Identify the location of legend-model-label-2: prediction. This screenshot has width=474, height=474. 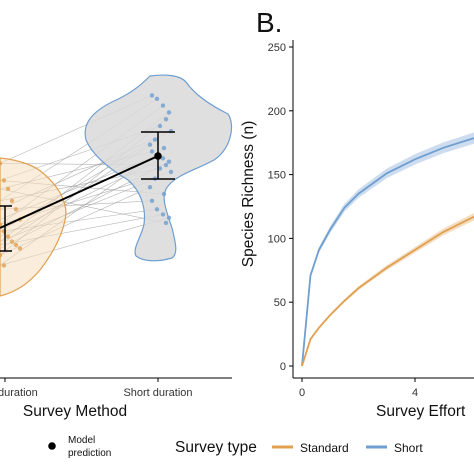
(89, 453).